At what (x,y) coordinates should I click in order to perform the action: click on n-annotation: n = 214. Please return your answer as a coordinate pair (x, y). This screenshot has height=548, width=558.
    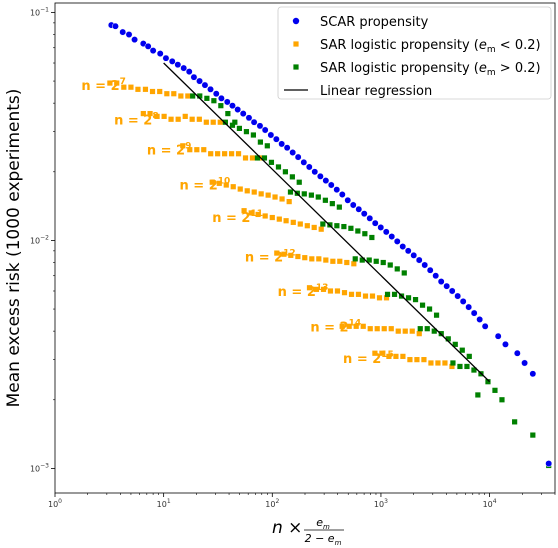
    Looking at the image, I should click on (335, 326).